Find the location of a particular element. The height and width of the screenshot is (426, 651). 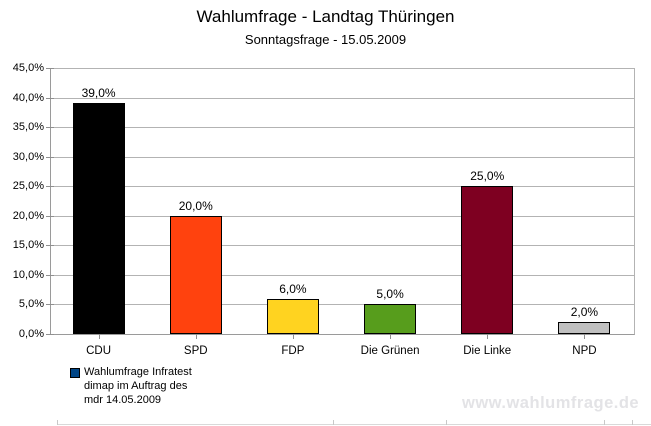

x-axis-category-label: SPD is located at coordinates (195, 351).